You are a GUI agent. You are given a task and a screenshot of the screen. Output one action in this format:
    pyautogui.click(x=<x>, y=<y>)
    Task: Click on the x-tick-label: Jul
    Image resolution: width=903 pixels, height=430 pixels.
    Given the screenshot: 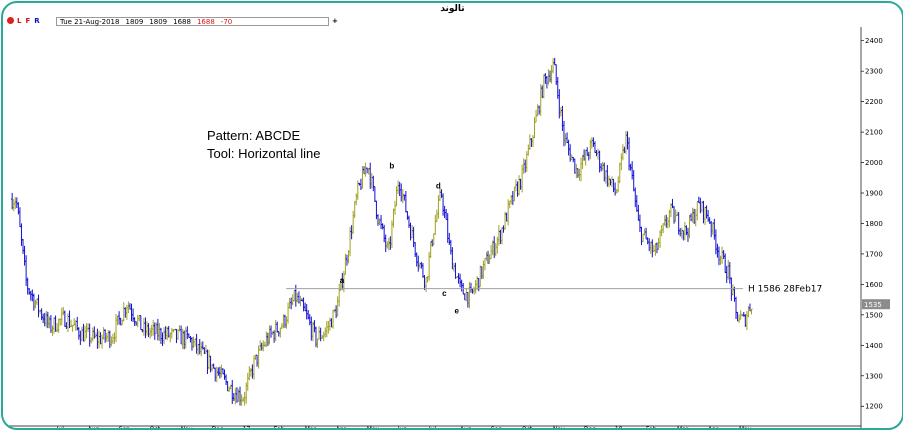 What is the action you would take?
    pyautogui.click(x=60, y=427)
    